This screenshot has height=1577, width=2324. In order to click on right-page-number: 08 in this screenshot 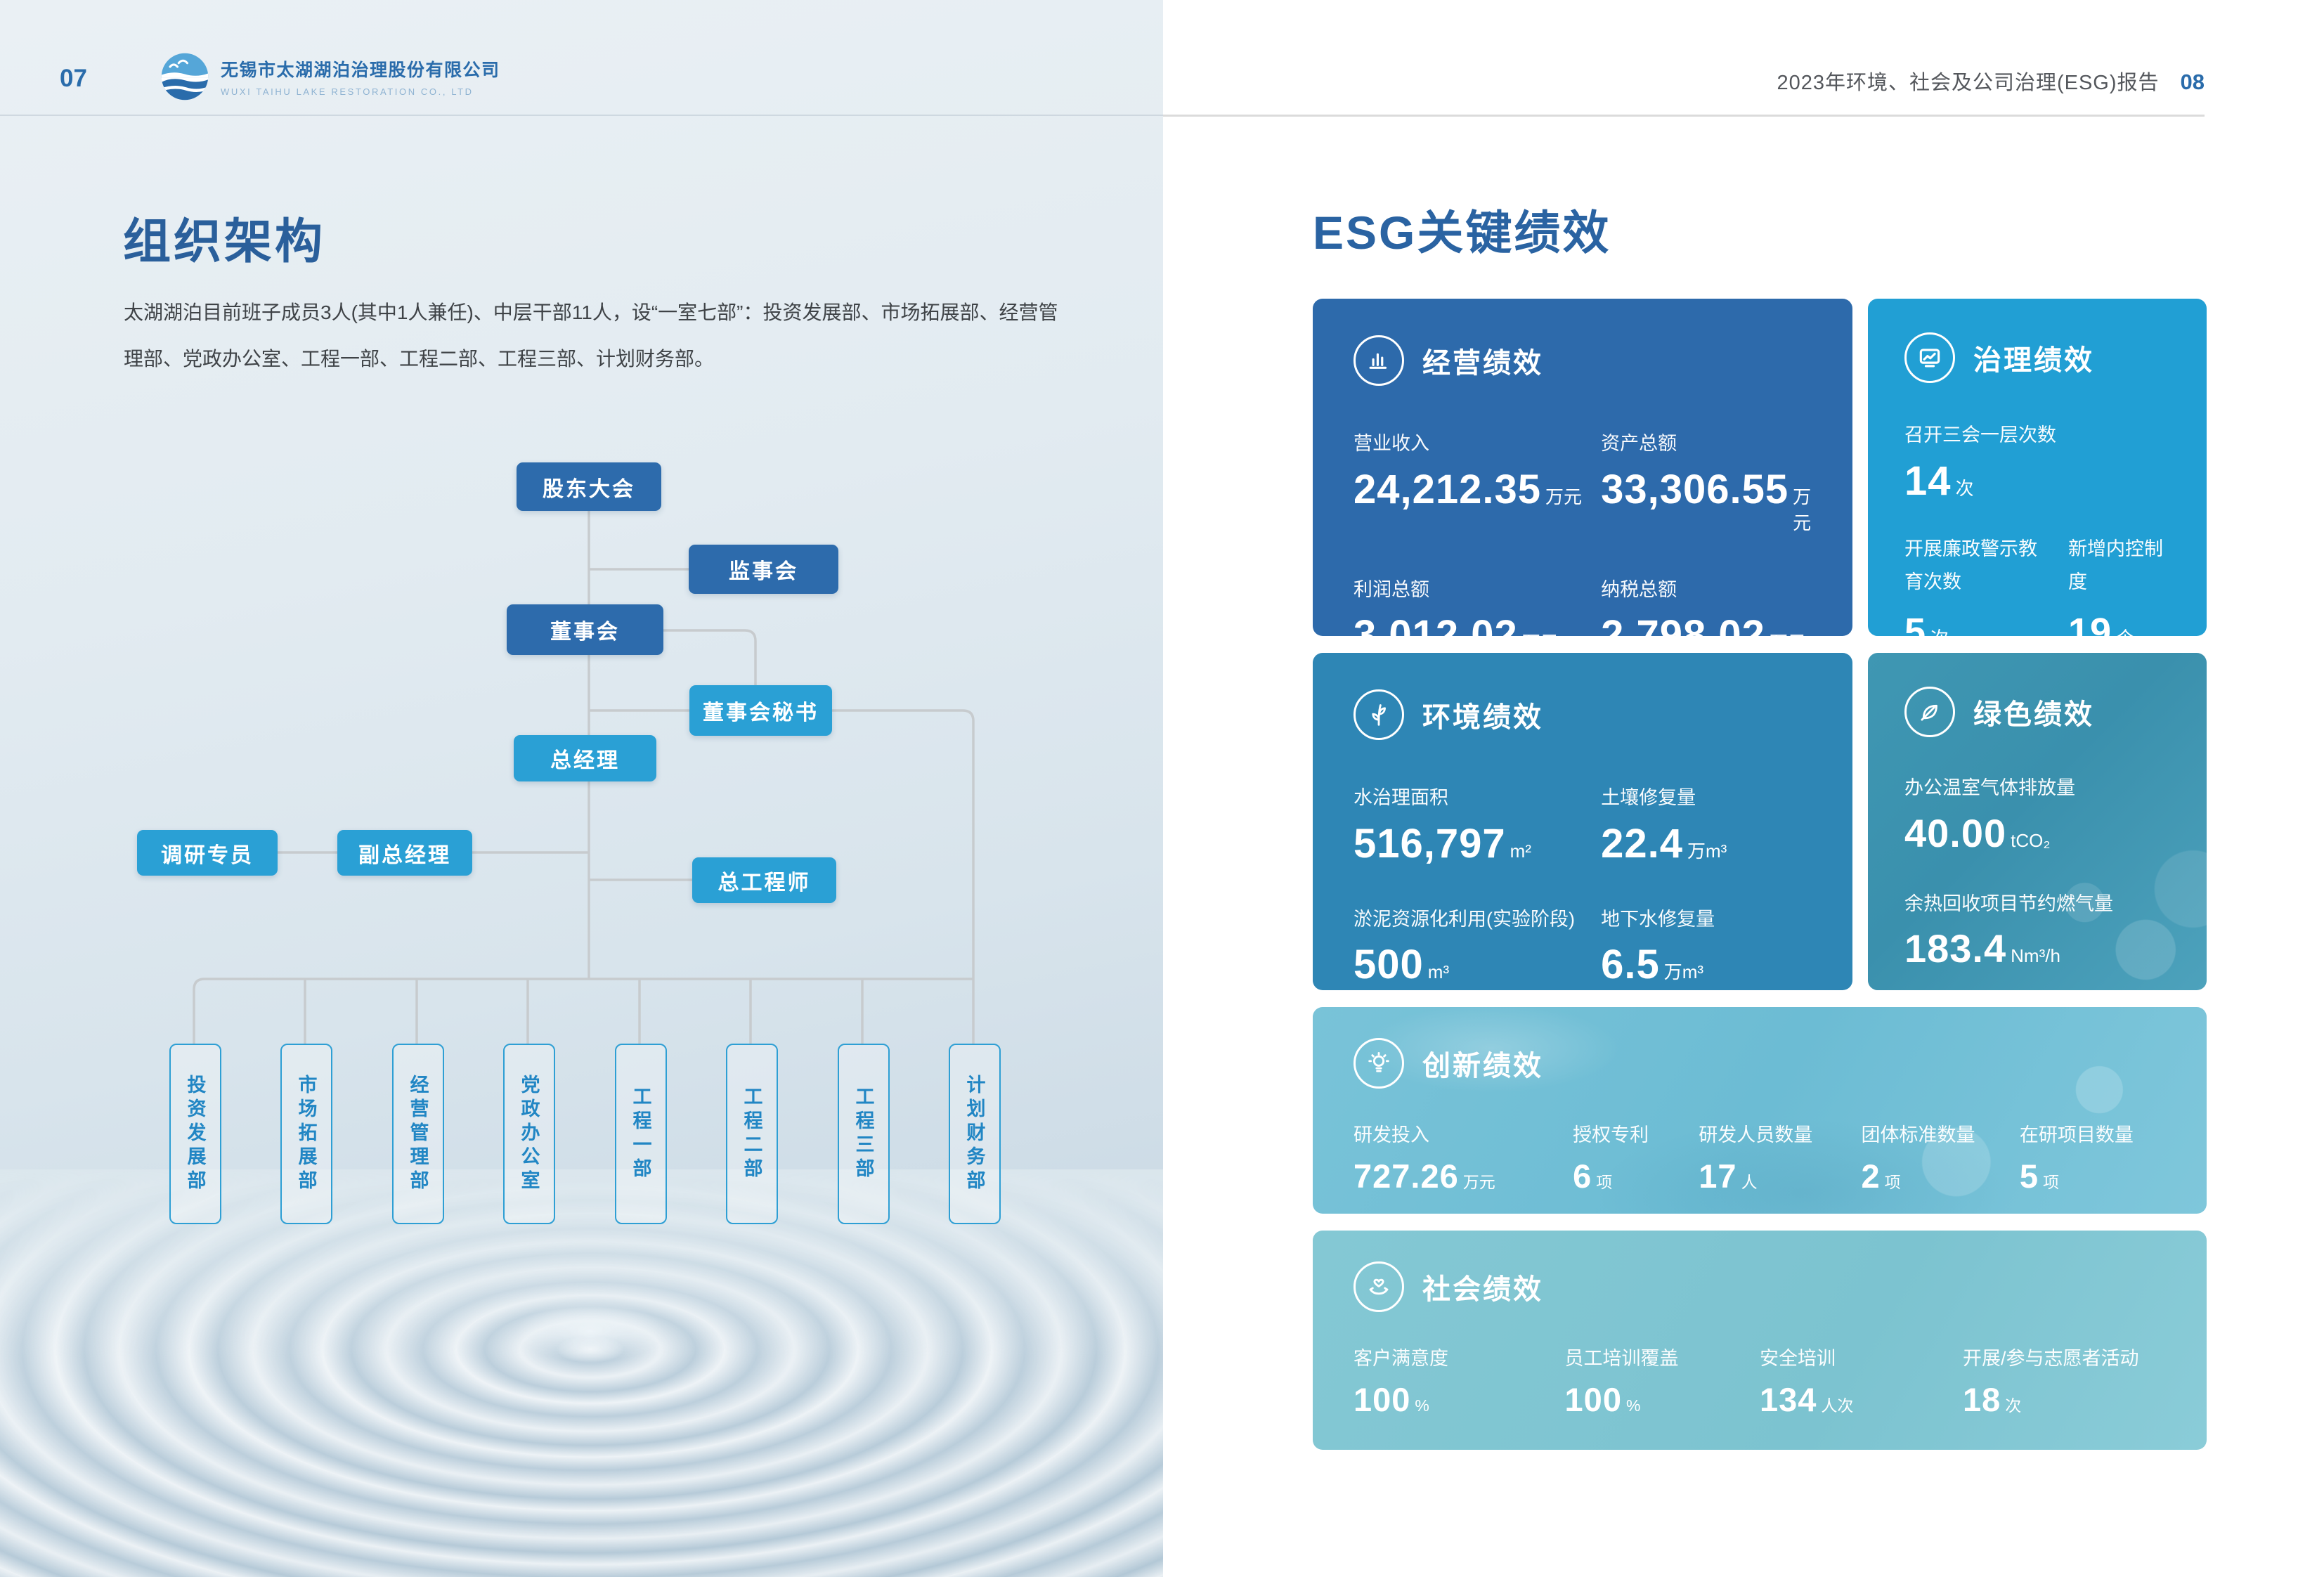, I will do `click(2192, 82)`.